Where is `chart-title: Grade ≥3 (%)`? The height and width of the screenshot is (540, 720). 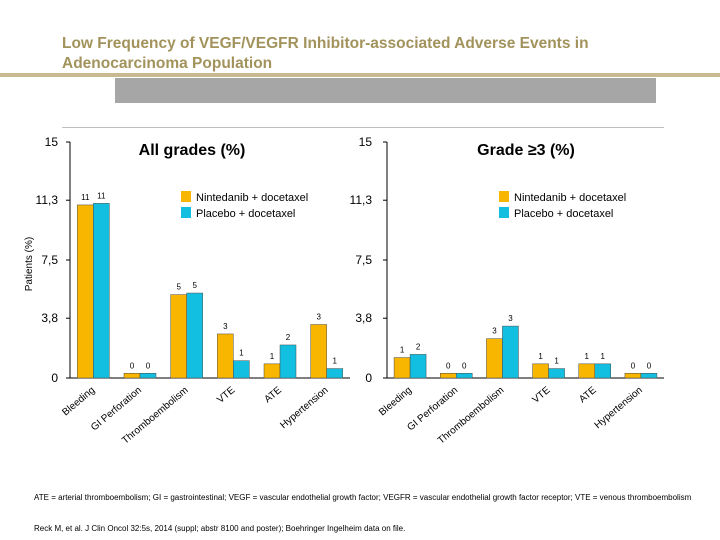
chart-title: Grade ≥3 (%) is located at coordinates (526, 150).